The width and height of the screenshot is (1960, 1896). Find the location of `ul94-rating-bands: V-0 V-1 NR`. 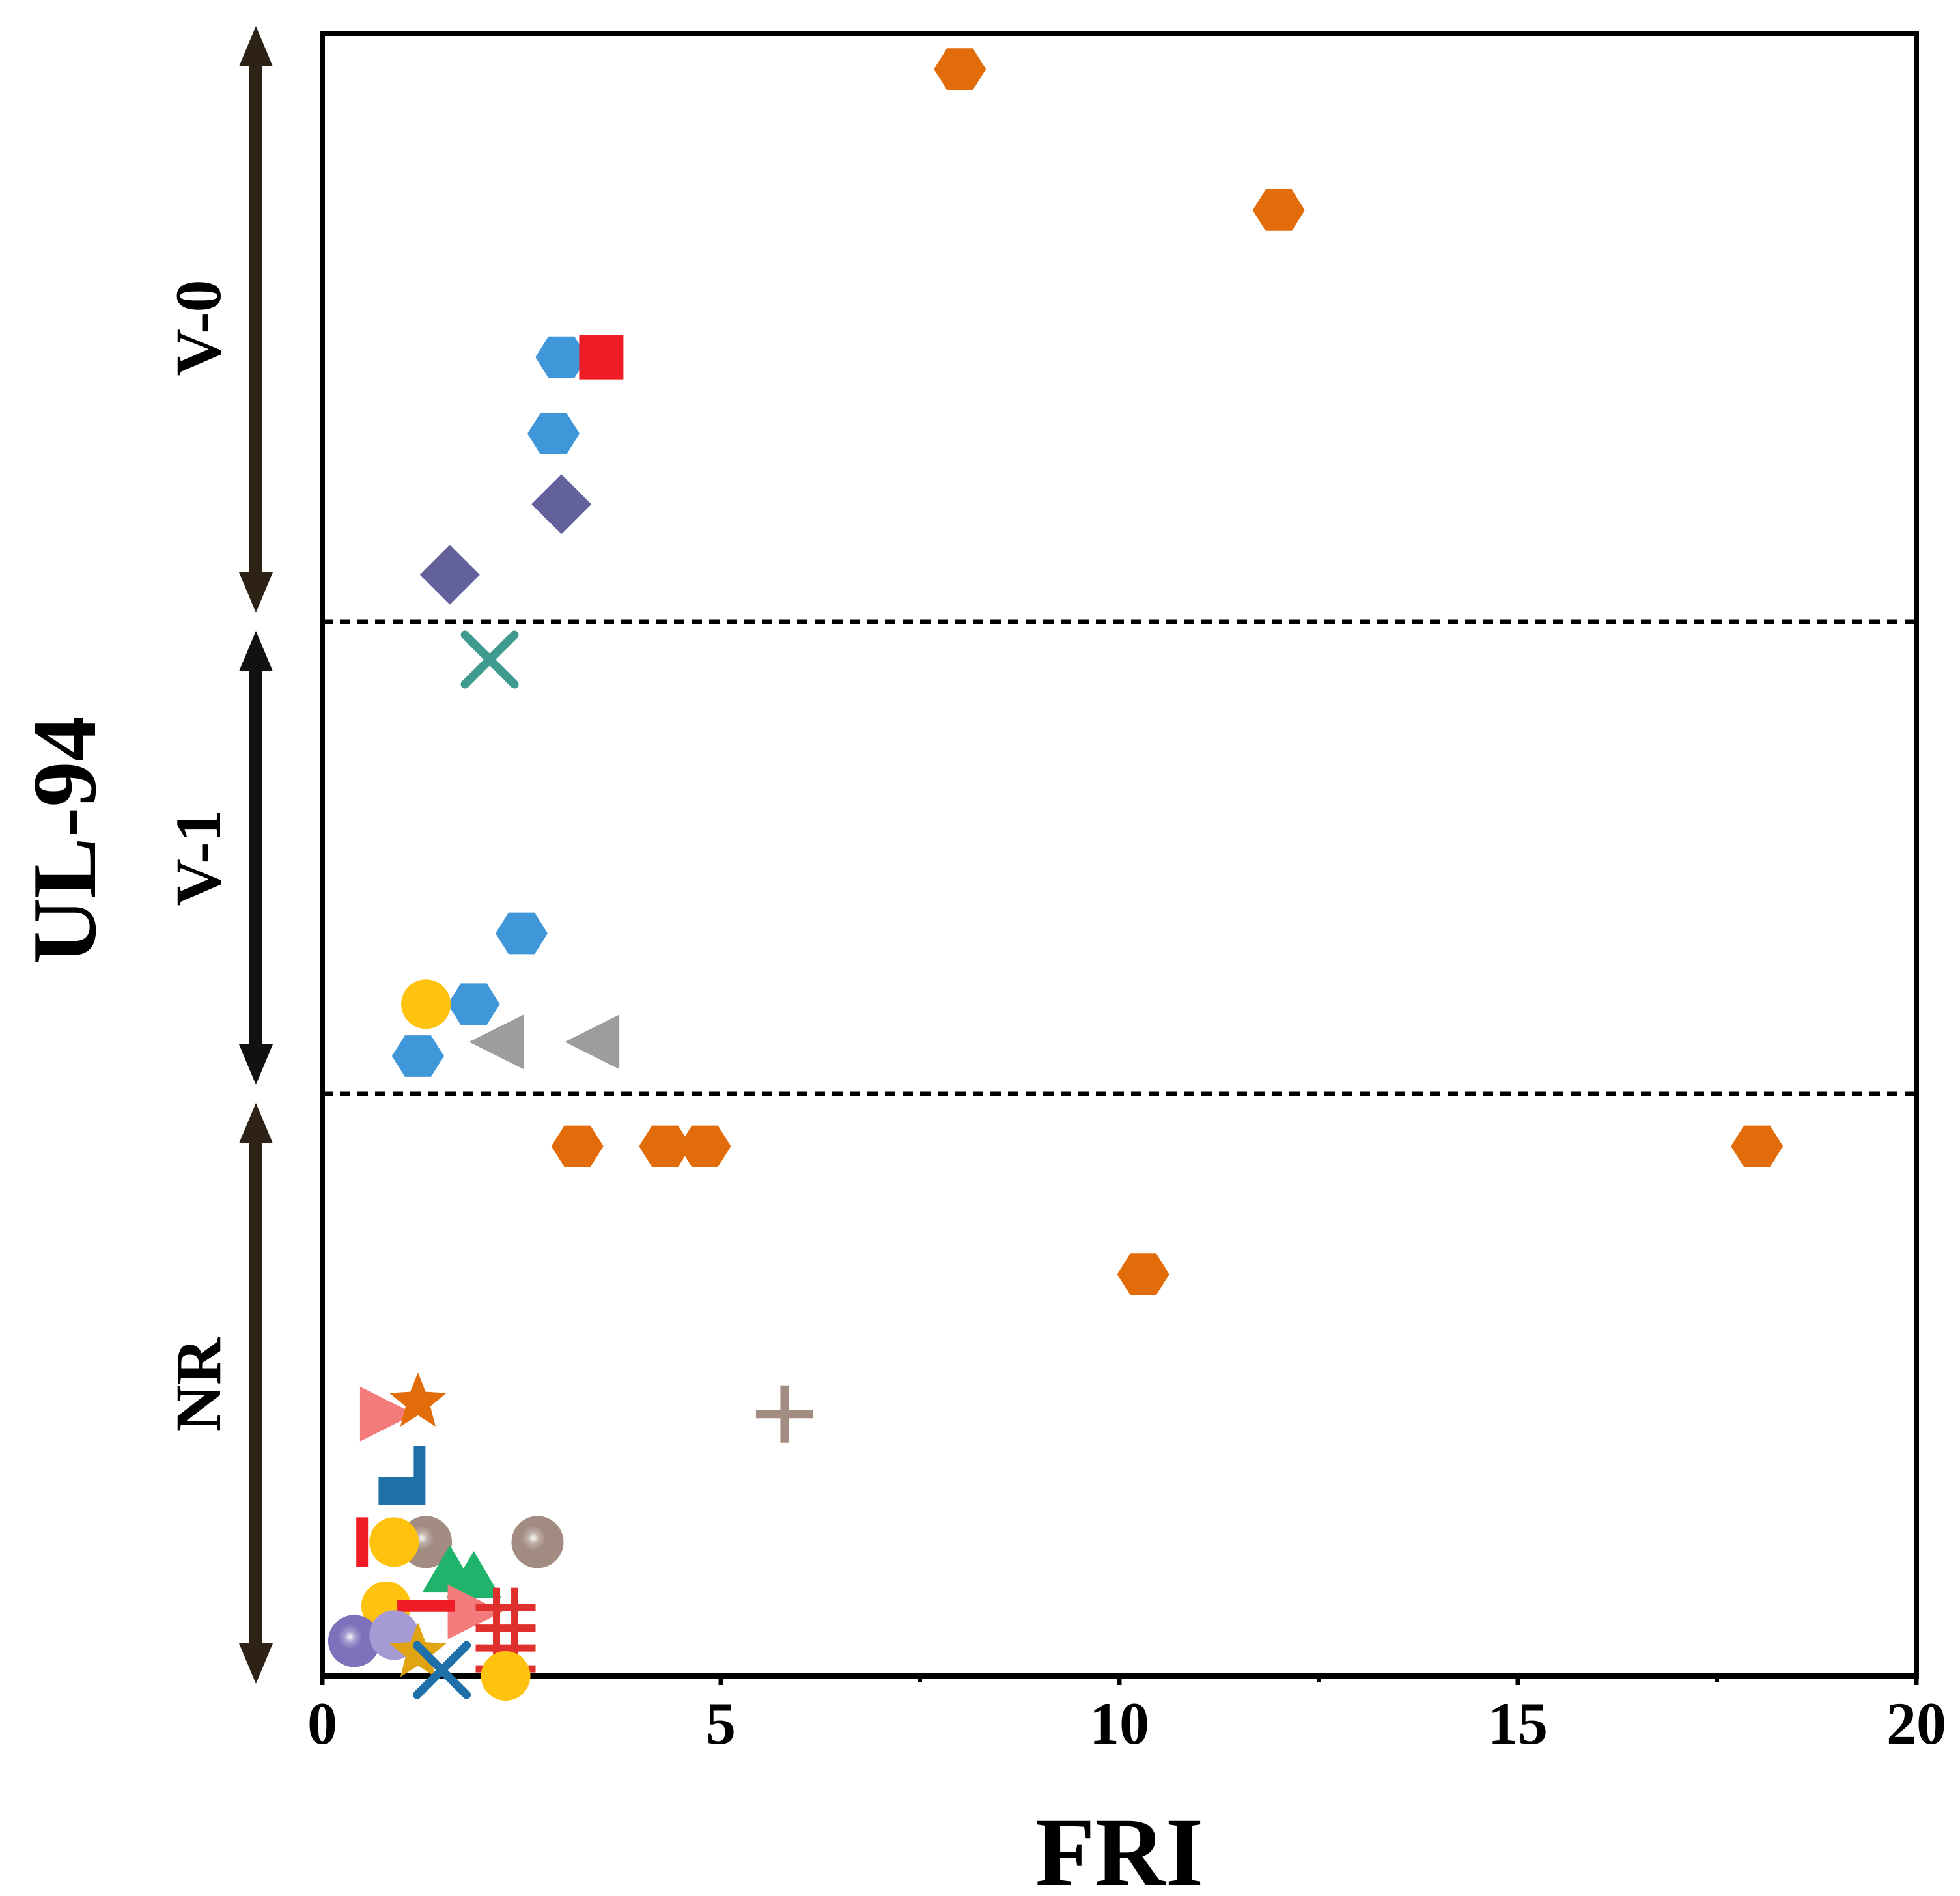

ul94-rating-bands: V-0 V-1 NR is located at coordinates (218, 855).